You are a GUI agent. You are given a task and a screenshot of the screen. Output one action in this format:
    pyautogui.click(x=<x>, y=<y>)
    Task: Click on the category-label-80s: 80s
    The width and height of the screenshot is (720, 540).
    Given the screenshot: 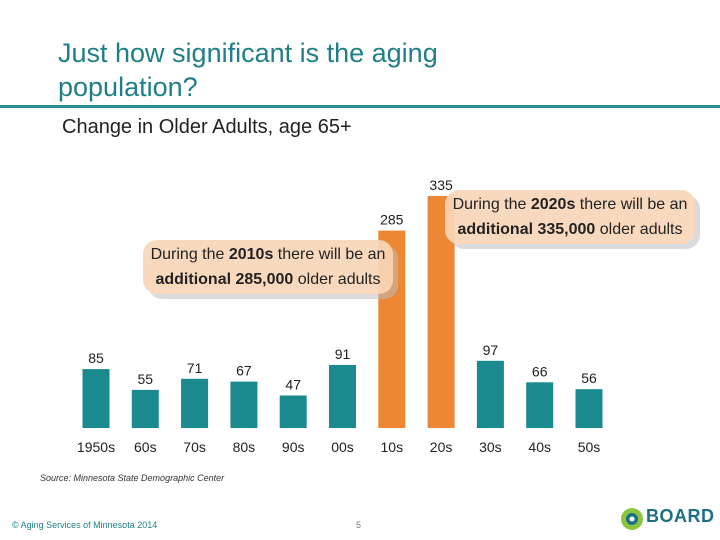 What is the action you would take?
    pyautogui.click(x=244, y=447)
    